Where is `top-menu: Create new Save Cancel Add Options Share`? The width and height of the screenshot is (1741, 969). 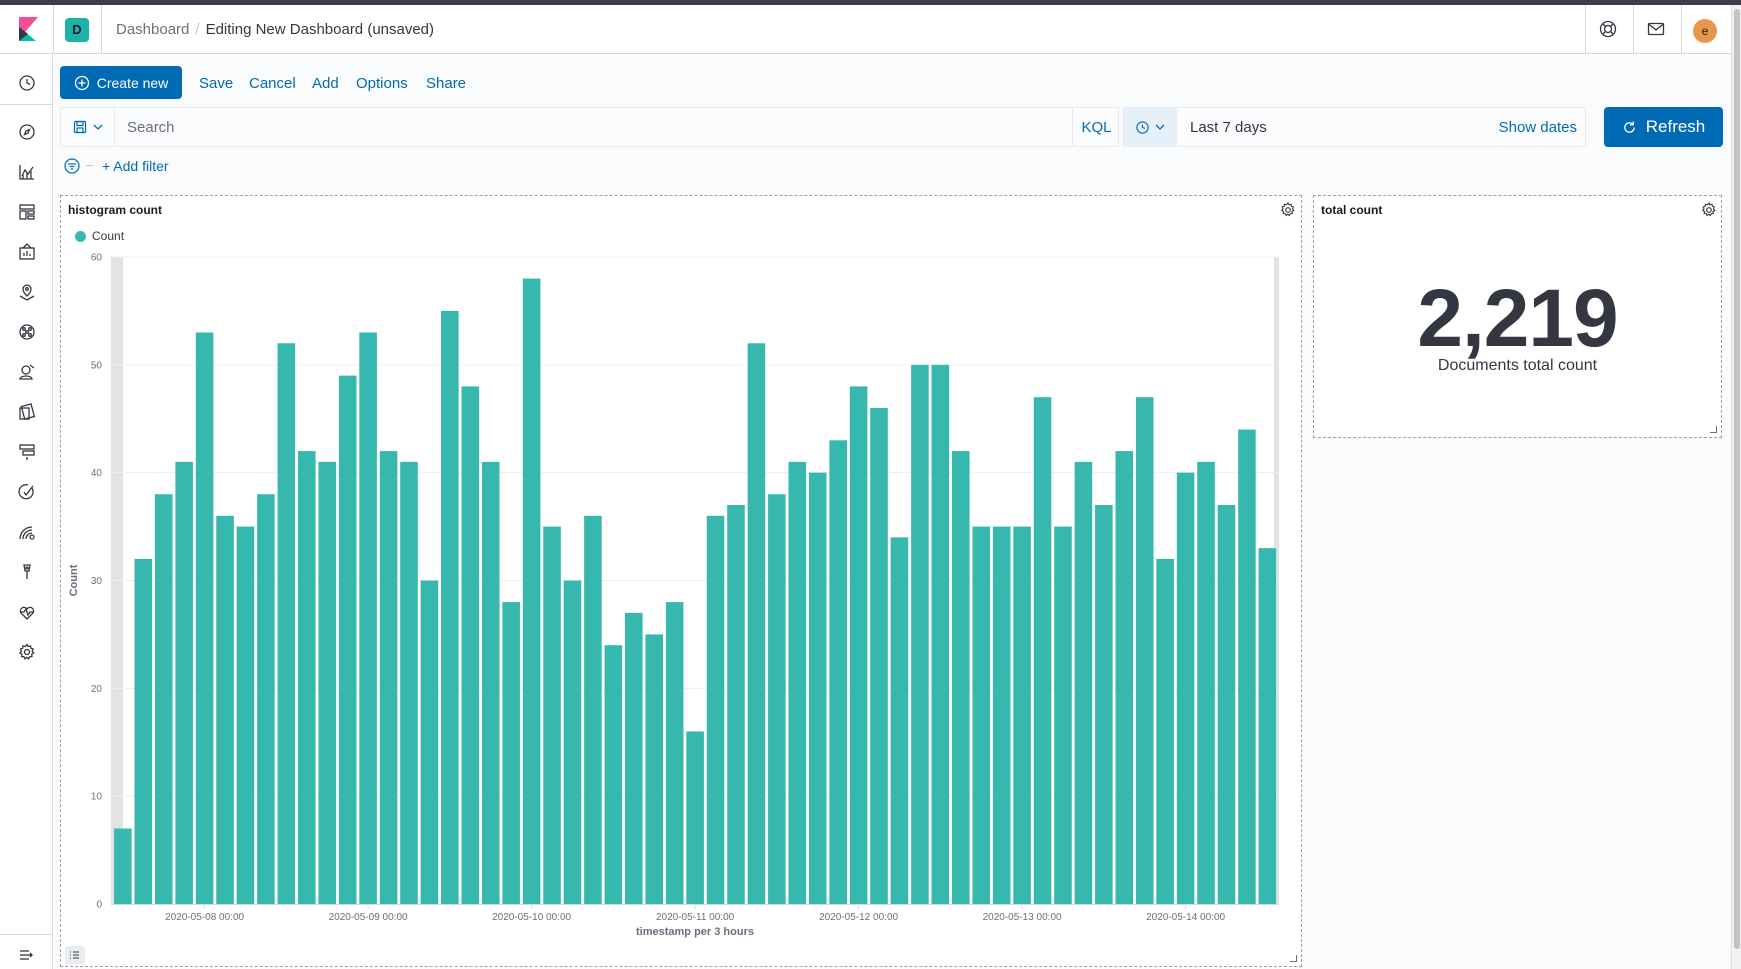
top-menu: Create new Save Cancel Add Options Share is located at coordinates (892, 77).